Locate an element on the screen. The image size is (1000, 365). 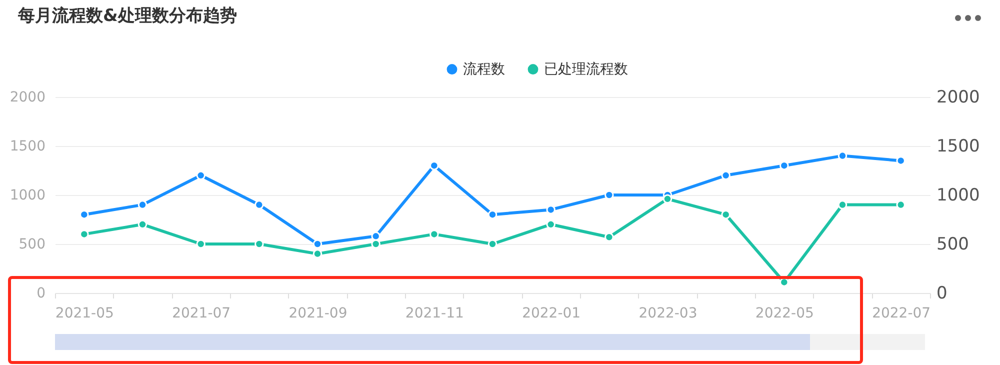
y2-tick-label: 500 is located at coordinates (952, 244).